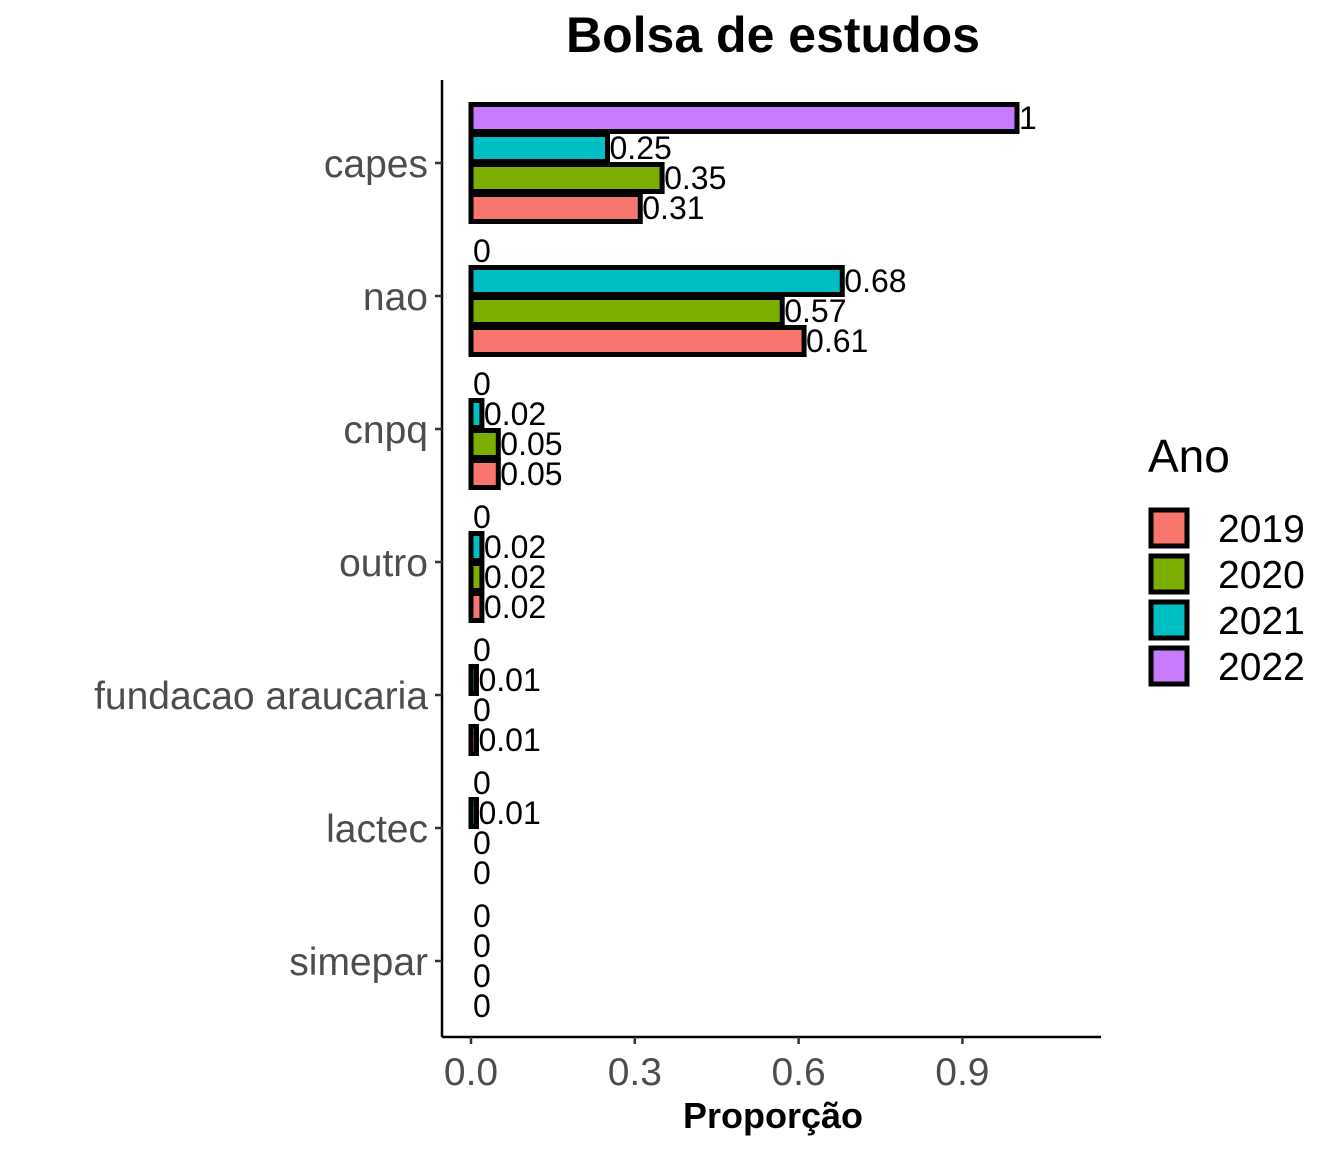 This screenshot has width=1344, height=1152. Describe the element at coordinates (1189, 456) in the screenshot. I see `legend-title: Ano` at that location.